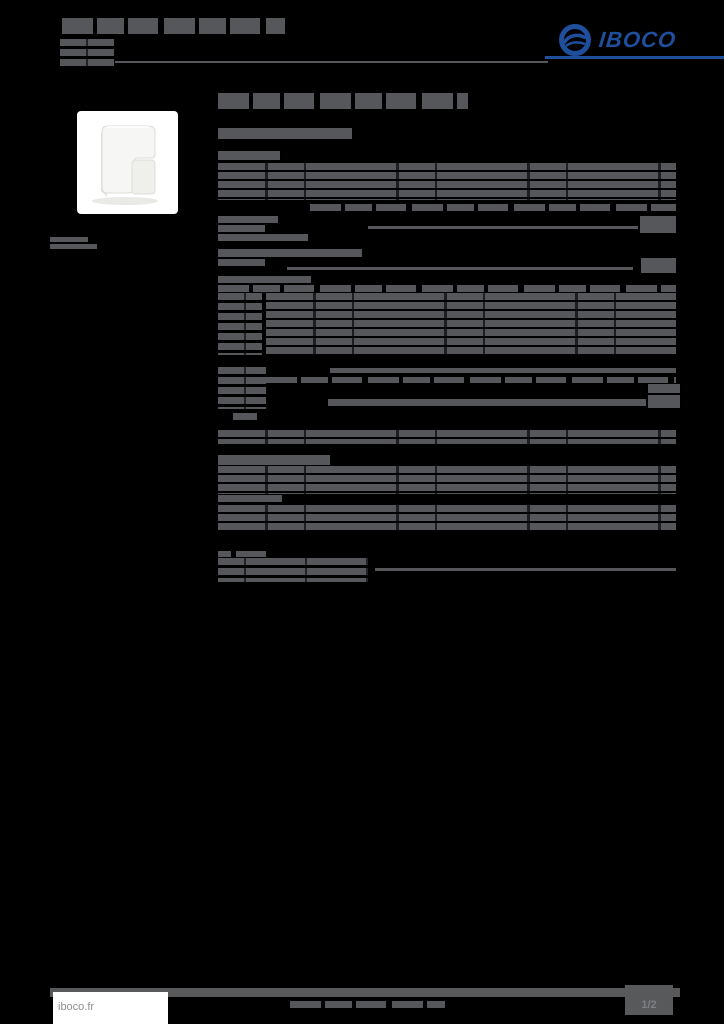 The width and height of the screenshot is (724, 1024). I want to click on table-label-column-greeked, so click(240, 324).